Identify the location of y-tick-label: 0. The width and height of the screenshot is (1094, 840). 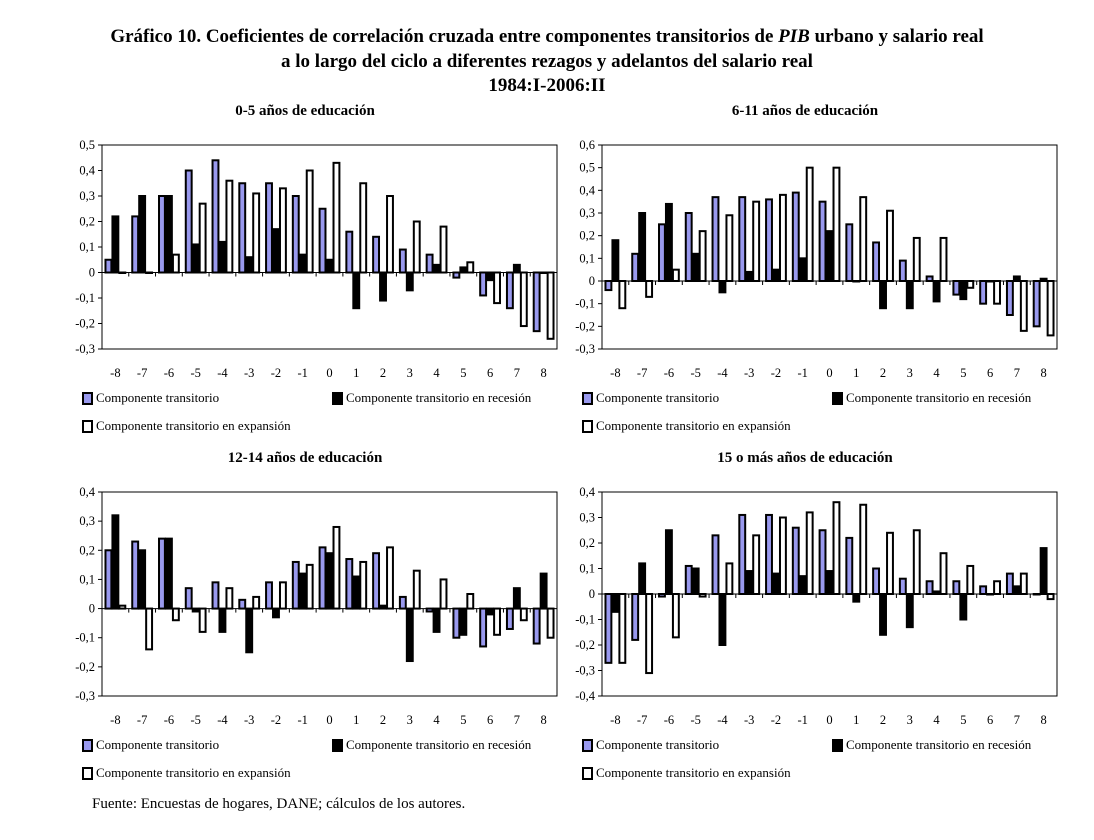
(592, 594).